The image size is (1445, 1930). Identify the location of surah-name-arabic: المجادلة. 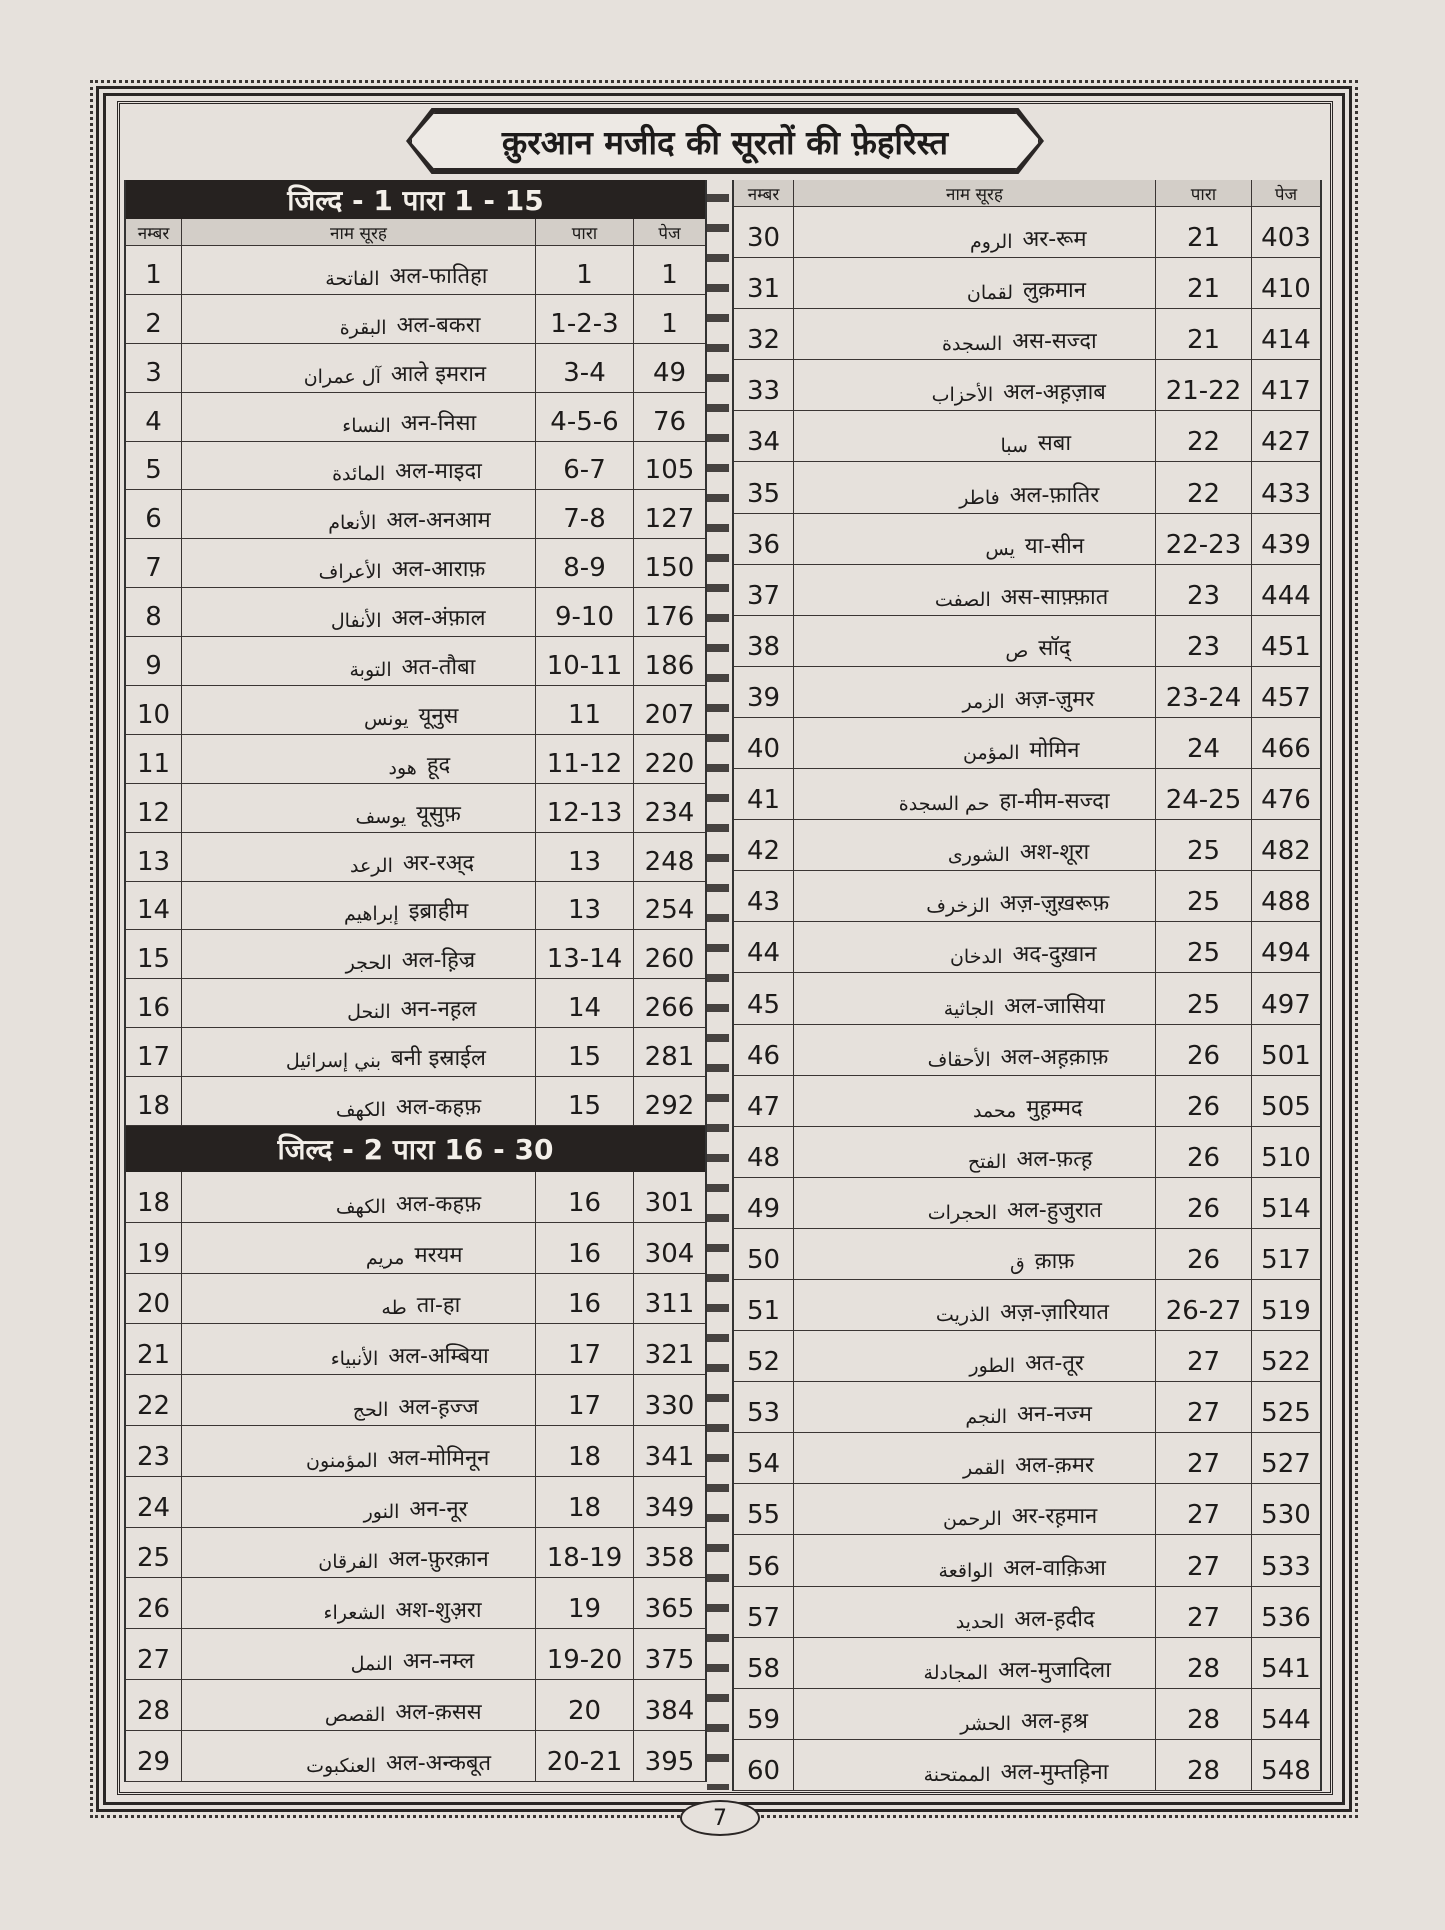
(956, 1672).